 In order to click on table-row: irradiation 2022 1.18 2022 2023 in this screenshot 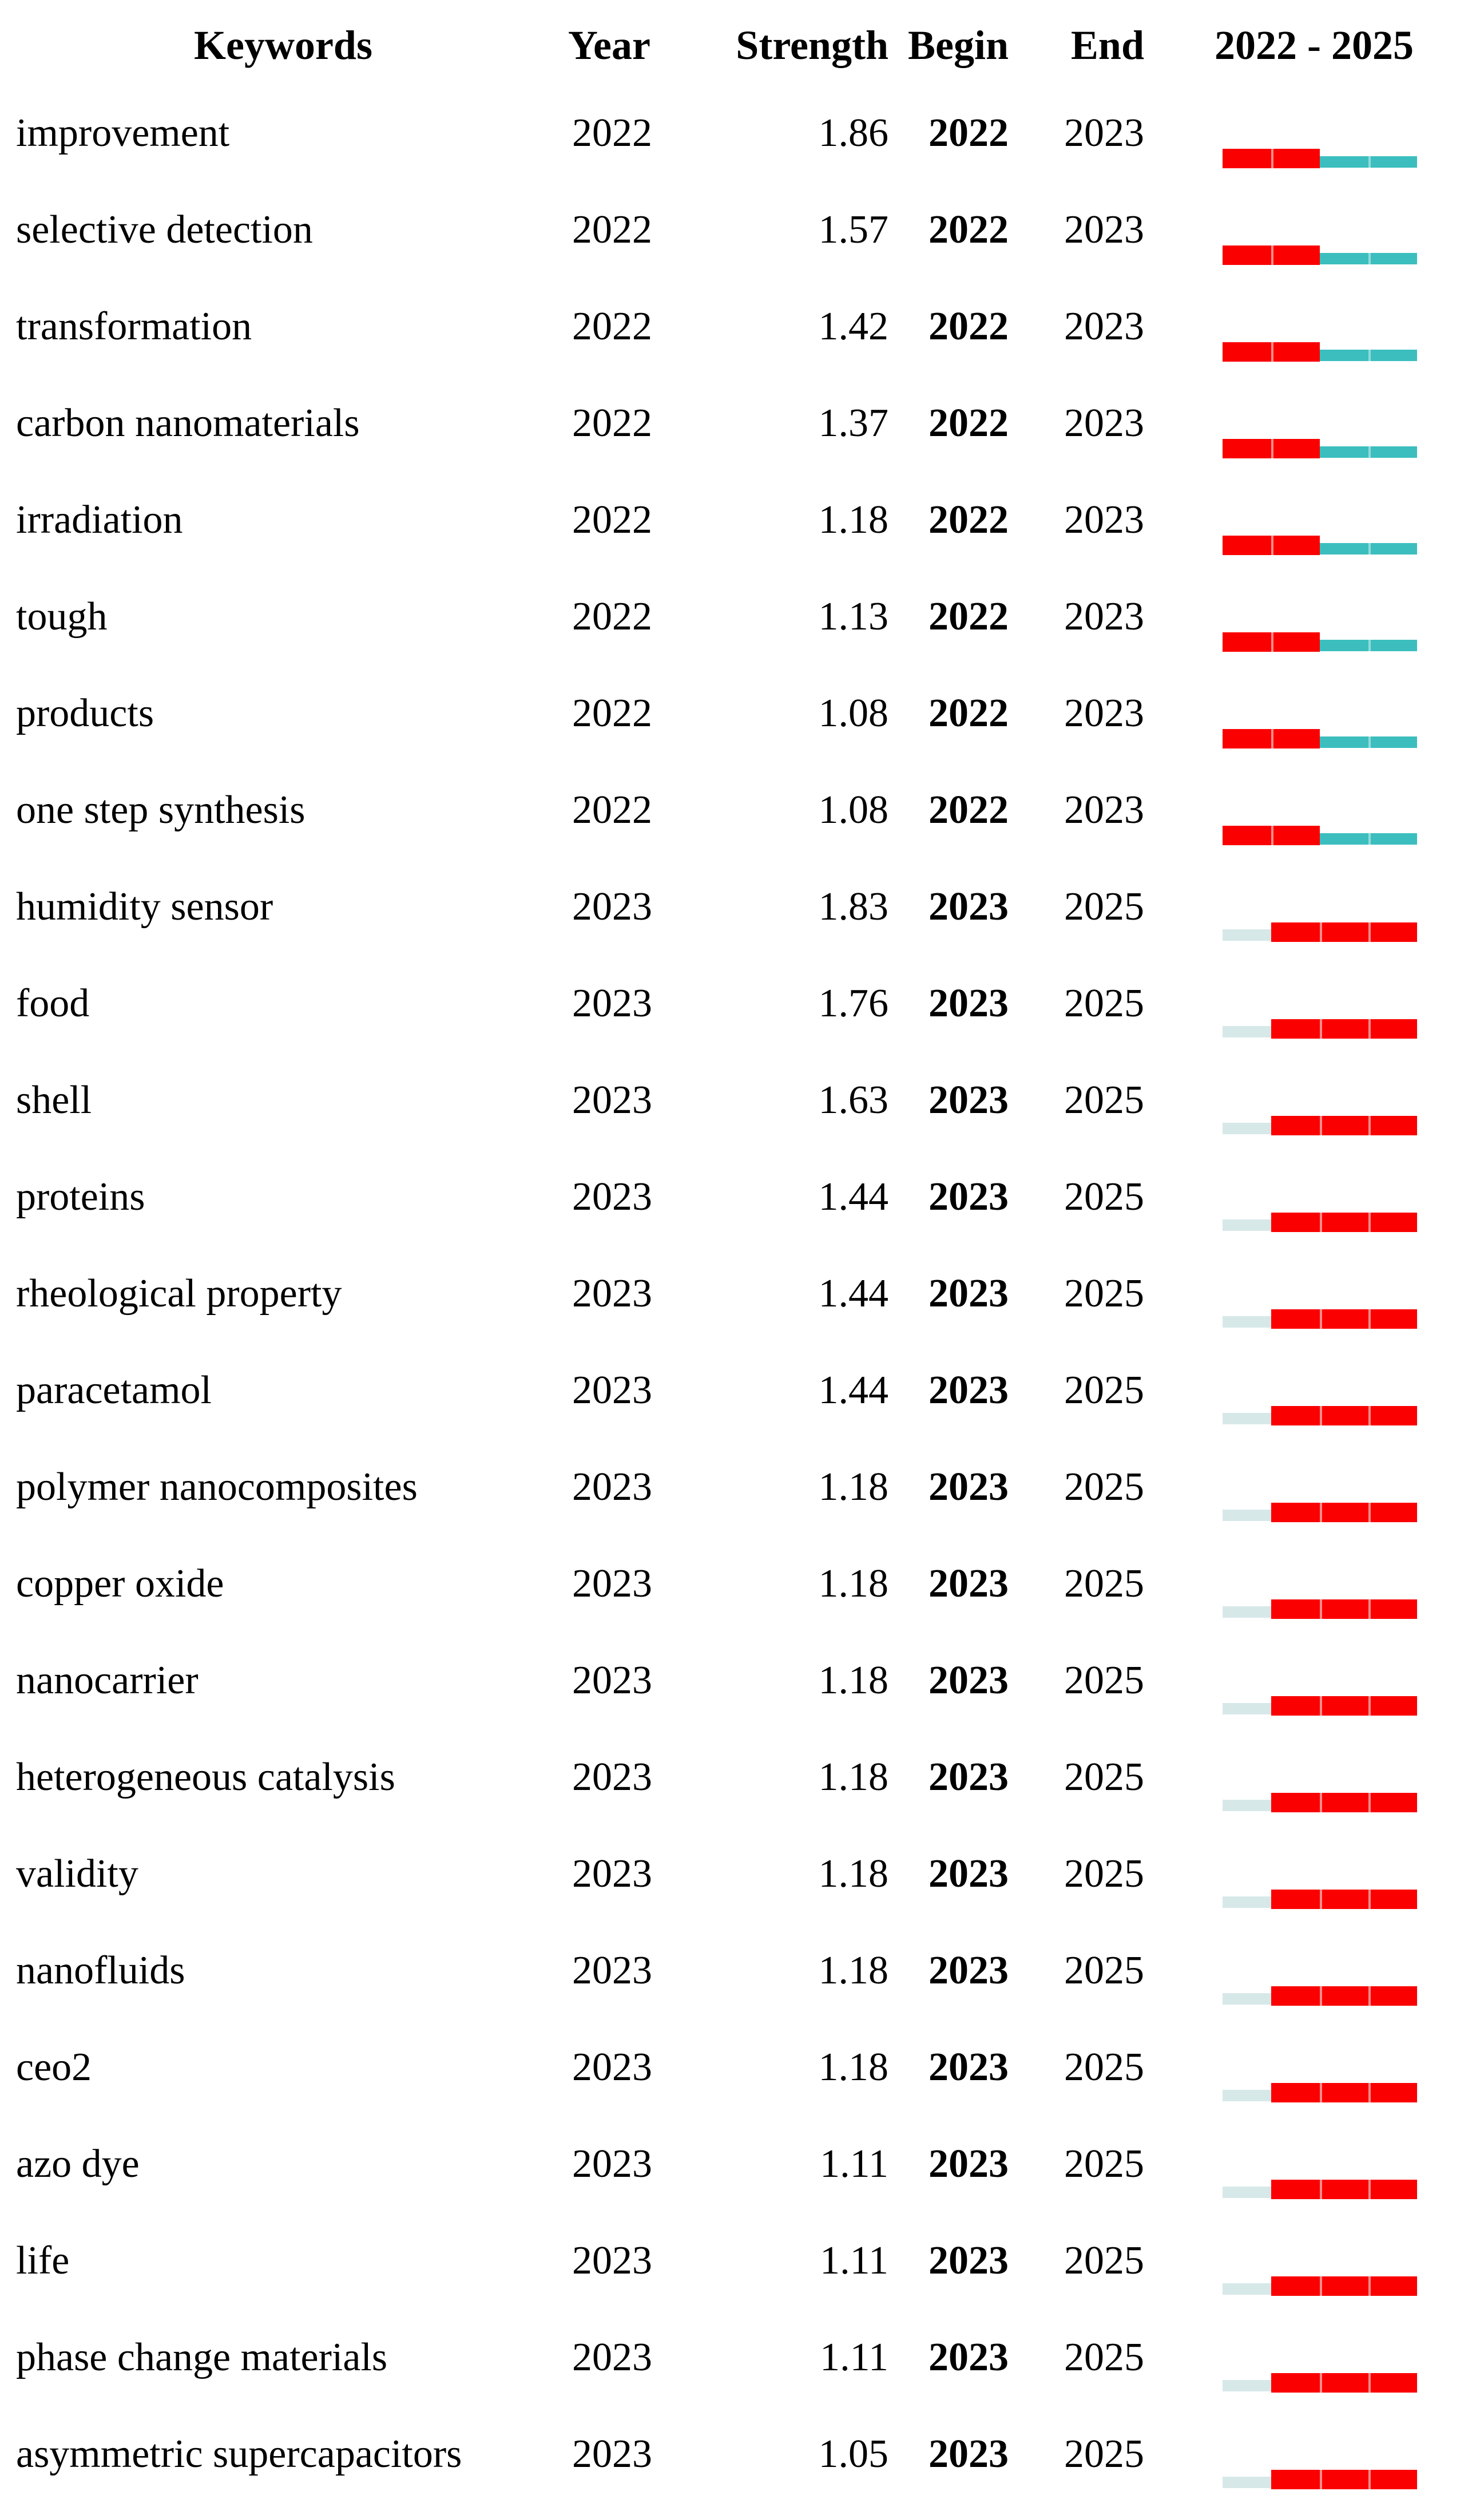, I will do `click(742, 520)`.